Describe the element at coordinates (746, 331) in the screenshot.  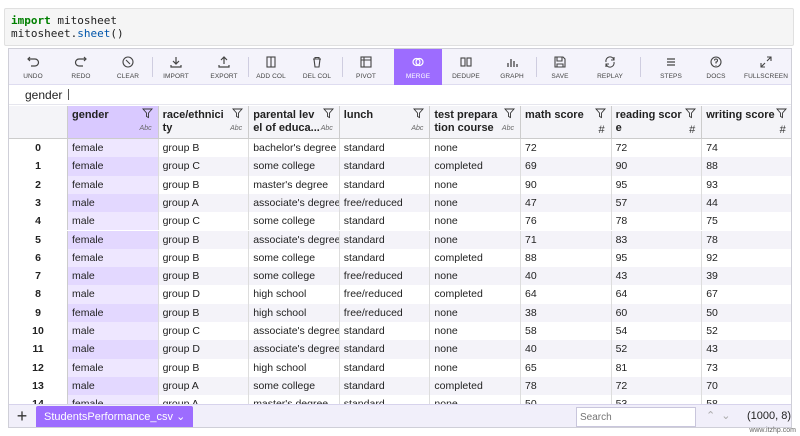
I see `table-cell: 52` at that location.